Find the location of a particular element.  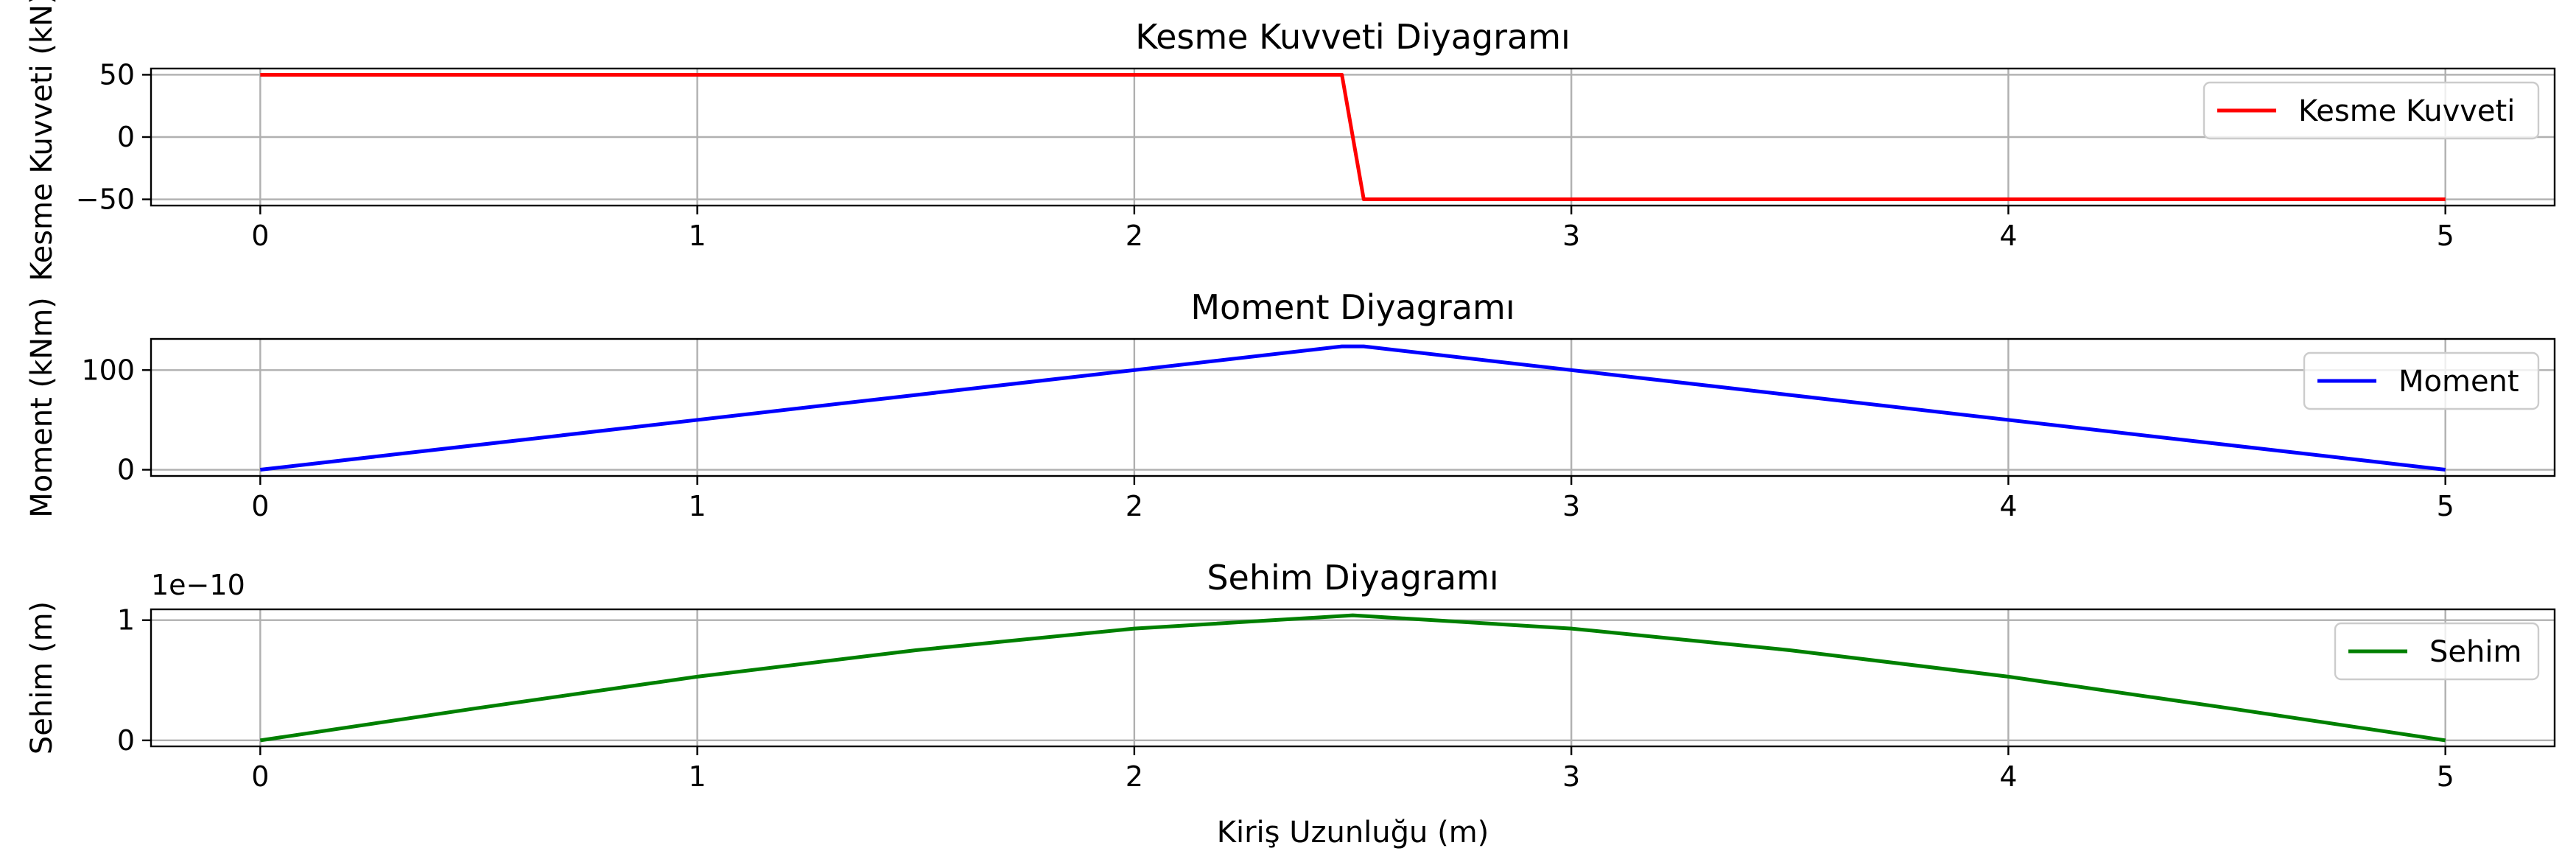

chart-title: Moment Diyagramı is located at coordinates (1352, 307).